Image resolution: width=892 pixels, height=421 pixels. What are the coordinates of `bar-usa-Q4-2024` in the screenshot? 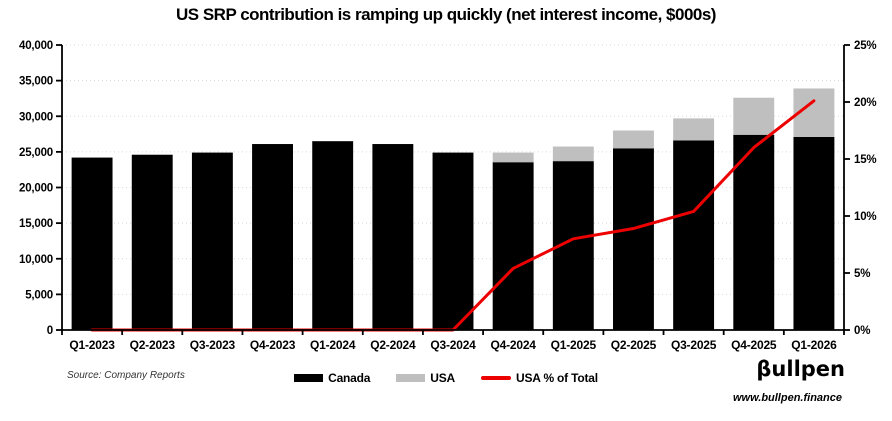 It's located at (513, 157).